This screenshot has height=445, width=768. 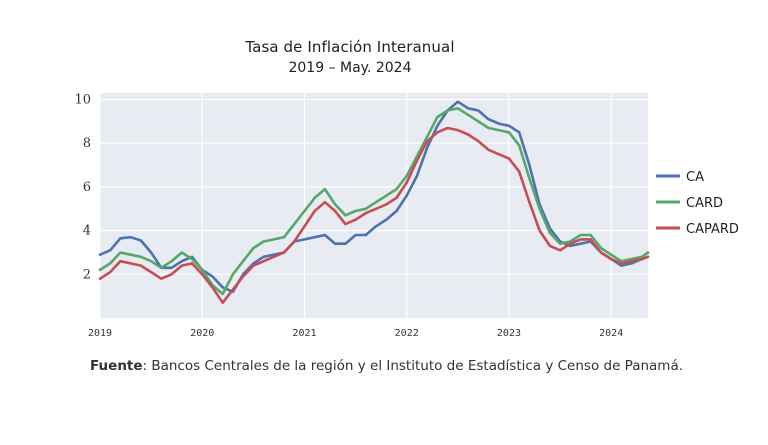 I want to click on x-tick-label: 2019, so click(x=100, y=333).